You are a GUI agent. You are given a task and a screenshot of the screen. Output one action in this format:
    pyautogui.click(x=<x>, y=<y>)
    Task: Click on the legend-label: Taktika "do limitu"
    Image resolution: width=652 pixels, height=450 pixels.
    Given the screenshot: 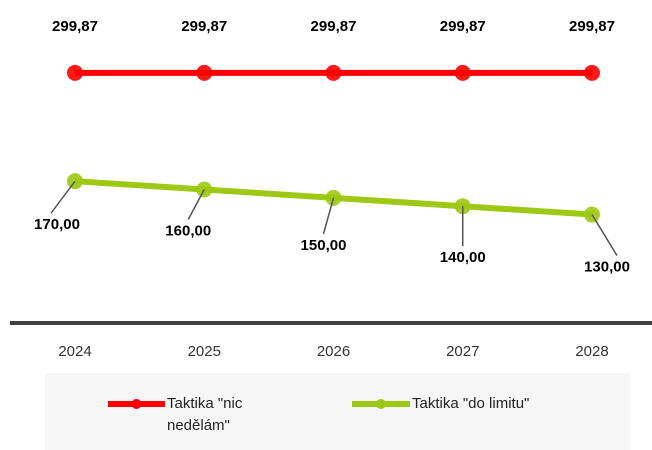 What is the action you would take?
    pyautogui.click(x=471, y=403)
    